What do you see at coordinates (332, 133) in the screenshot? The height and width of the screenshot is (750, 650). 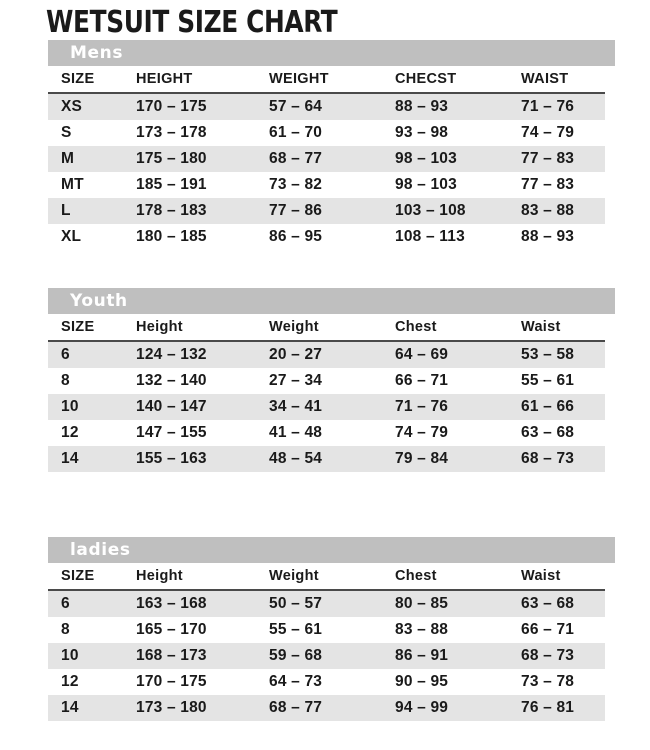 I see `cell-weight: 61 – 70` at bounding box center [332, 133].